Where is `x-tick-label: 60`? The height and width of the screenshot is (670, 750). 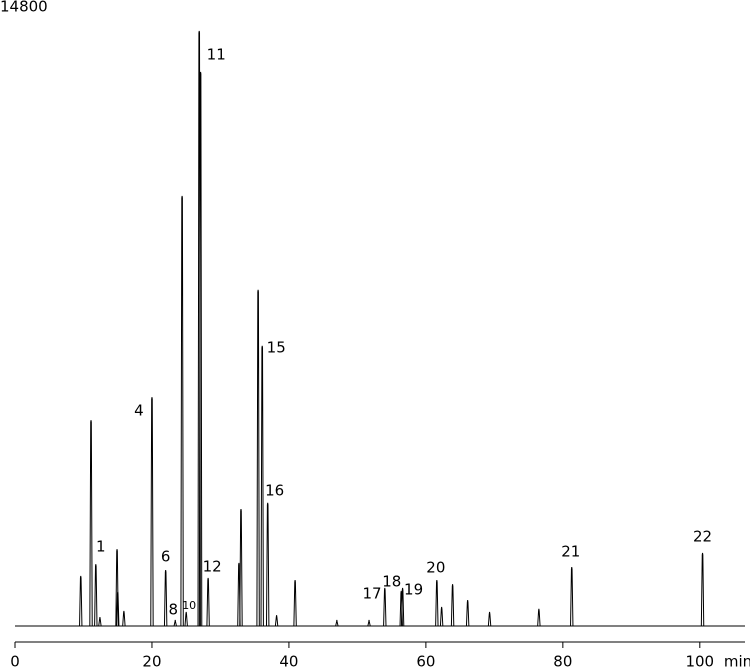
x-tick-label: 60 is located at coordinates (425, 661).